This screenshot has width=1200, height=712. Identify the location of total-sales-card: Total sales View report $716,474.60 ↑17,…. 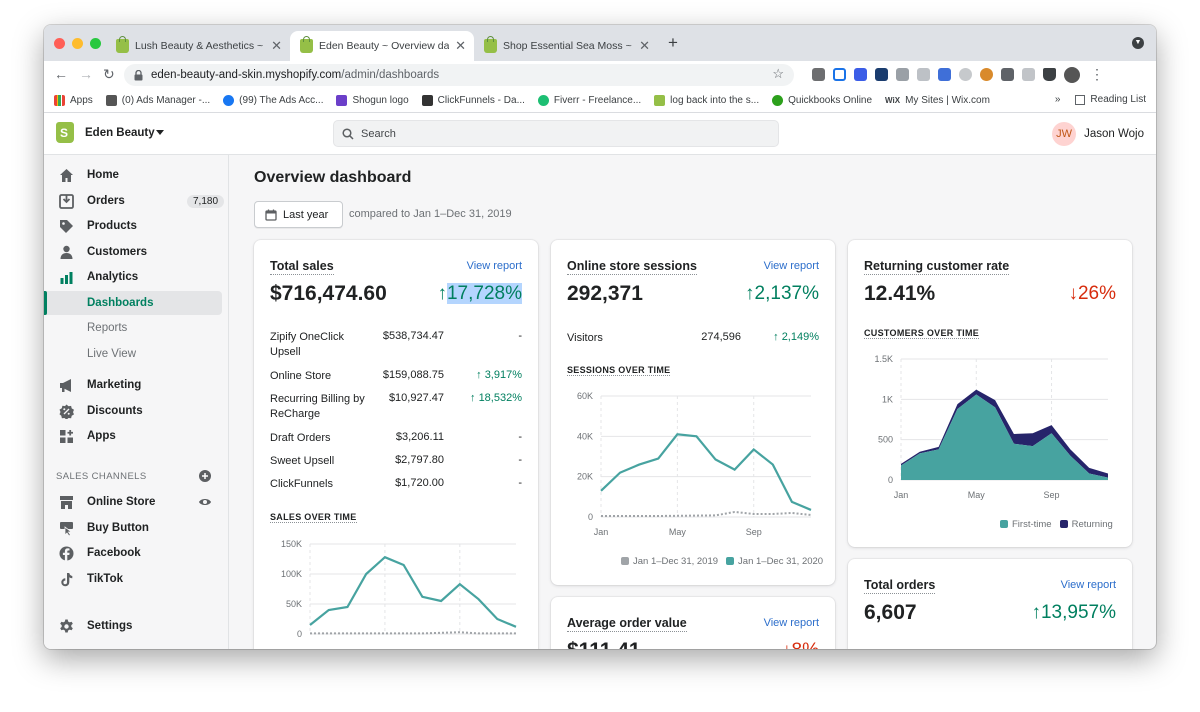
(396, 444).